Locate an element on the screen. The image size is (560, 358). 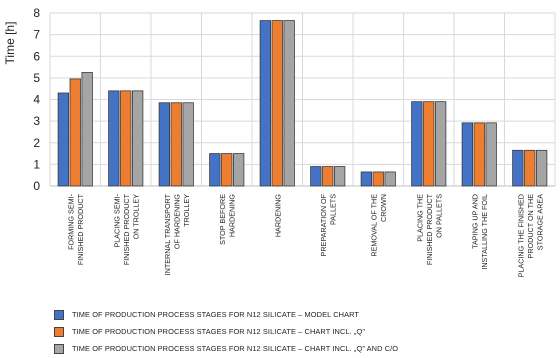
category-label-line: REMOVAL OF THE is located at coordinates (374, 225).